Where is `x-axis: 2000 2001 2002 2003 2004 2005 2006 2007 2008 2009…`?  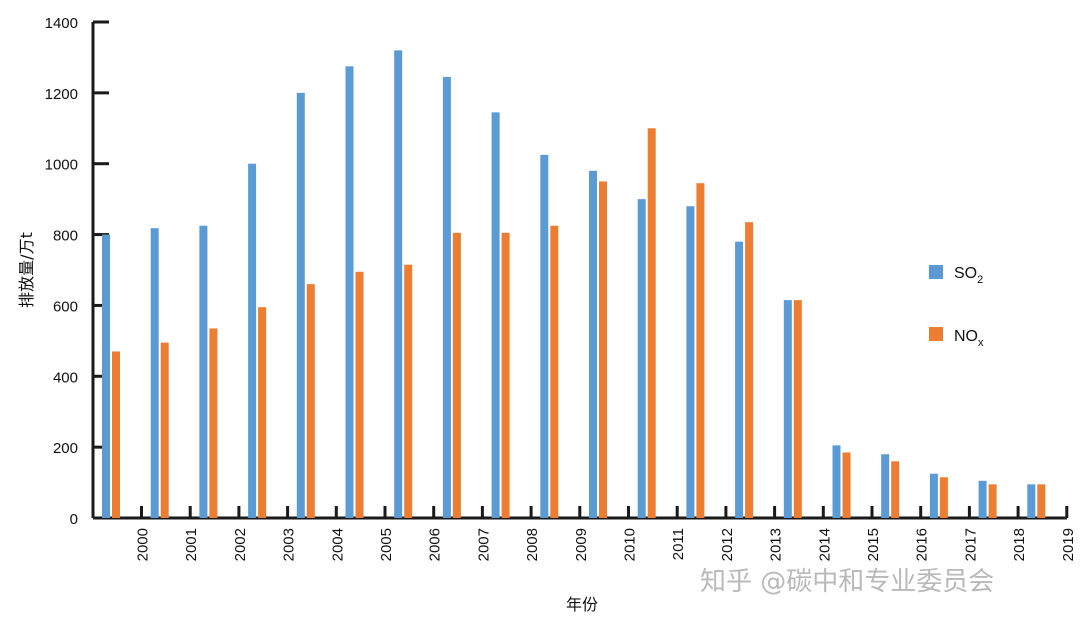
x-axis: 2000 2001 2002 2003 2004 2005 2006 2007 2008 2009… is located at coordinates (585, 533).